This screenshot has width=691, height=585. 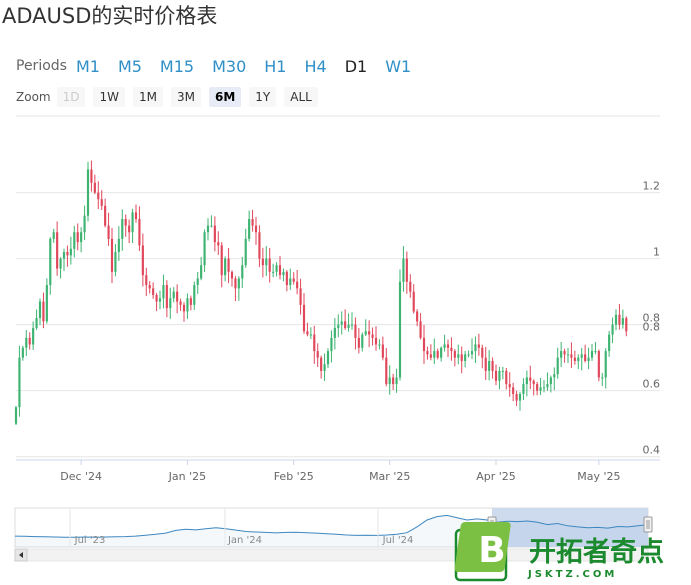 What do you see at coordinates (491, 550) in the screenshot?
I see `watermark-logo-letter: B` at bounding box center [491, 550].